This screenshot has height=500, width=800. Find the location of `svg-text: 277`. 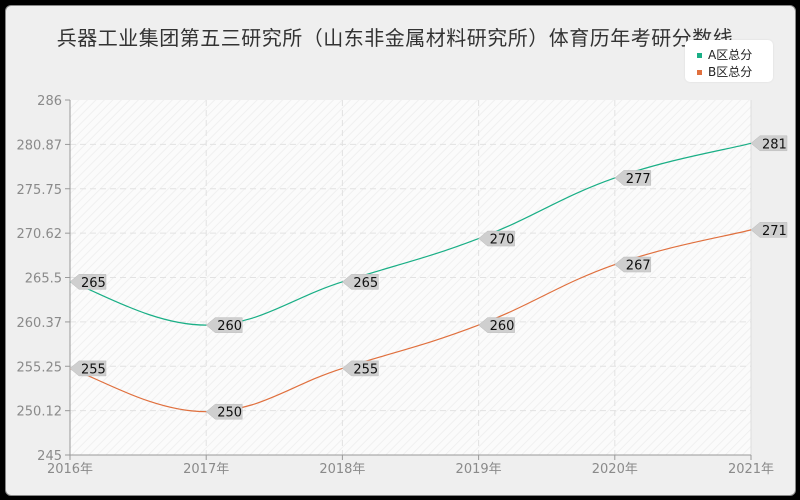

svg-text: 277 is located at coordinates (638, 179).